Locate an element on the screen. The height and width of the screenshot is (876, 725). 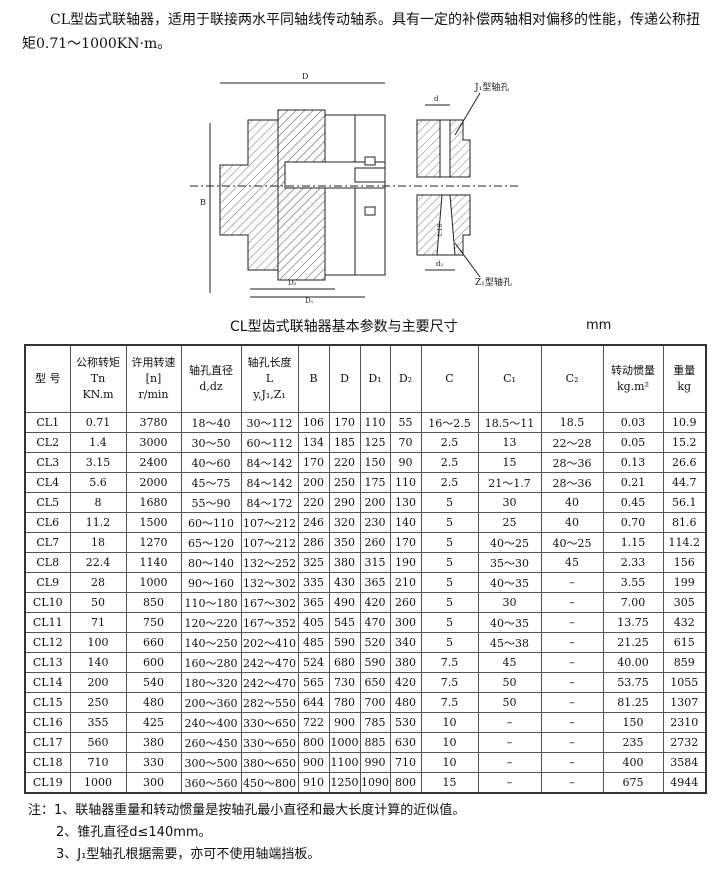
column-header-line: 型 号 is located at coordinates (48, 378).